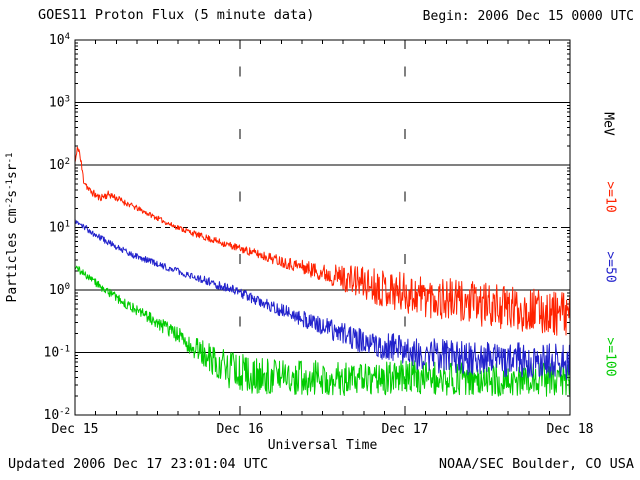 The height and width of the screenshot is (480, 640). What do you see at coordinates (59, 165) in the screenshot?
I see `y-tick-label: 10²` at bounding box center [59, 165].